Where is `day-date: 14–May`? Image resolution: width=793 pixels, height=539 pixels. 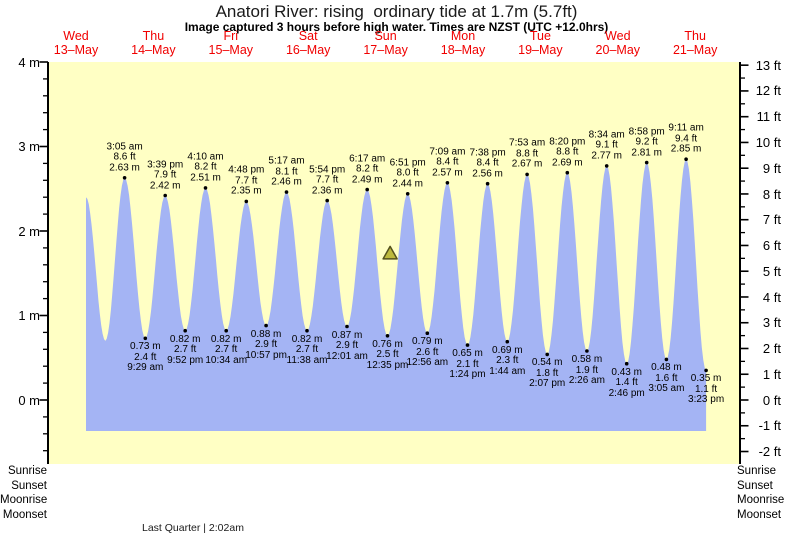 day-date: 14–May is located at coordinates (153, 50).